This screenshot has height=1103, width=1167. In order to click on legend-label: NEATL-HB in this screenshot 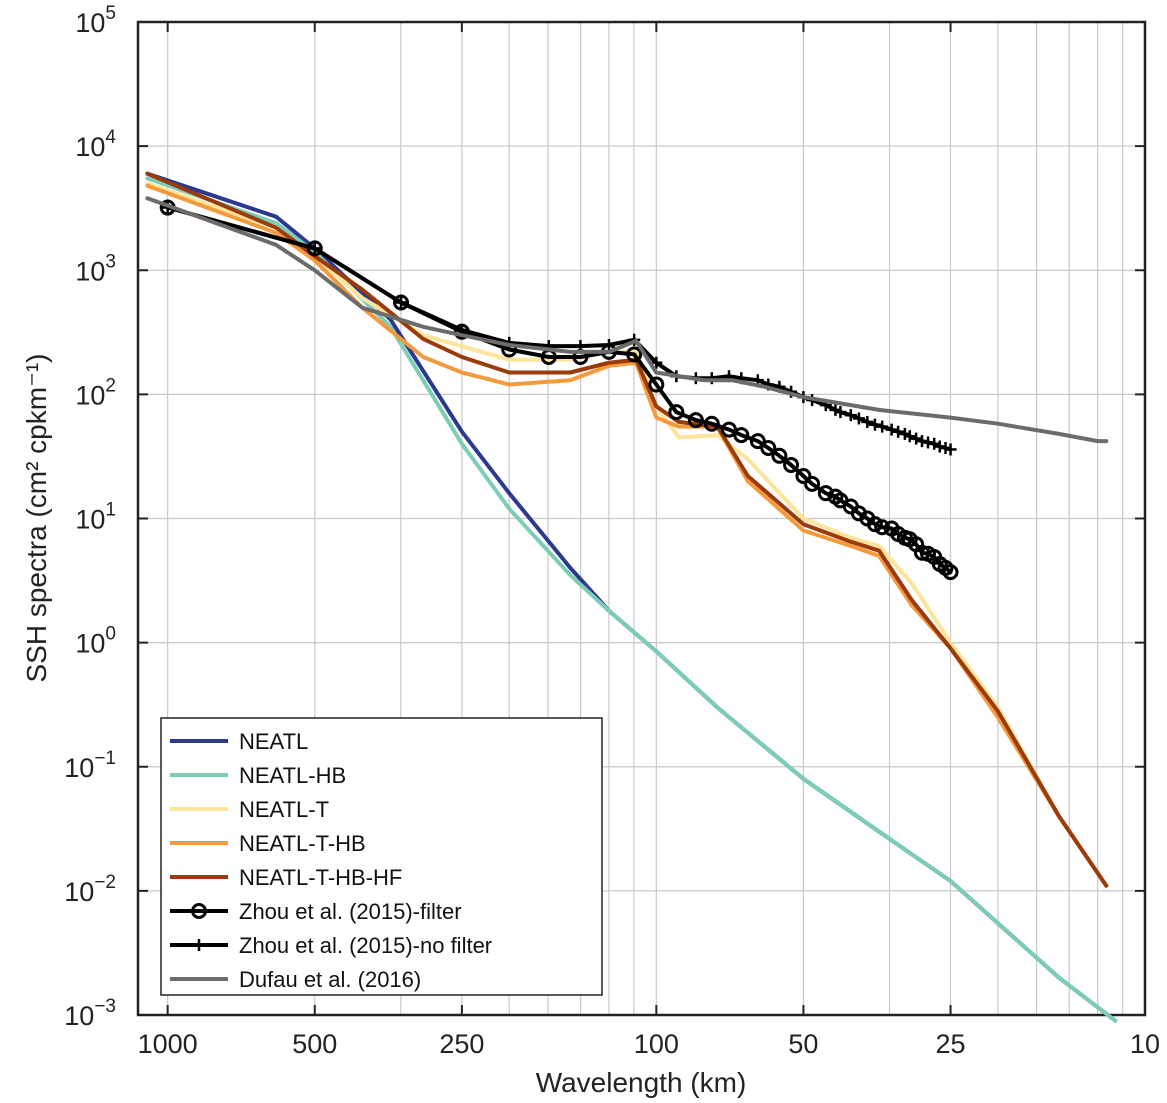, I will do `click(292, 775)`.